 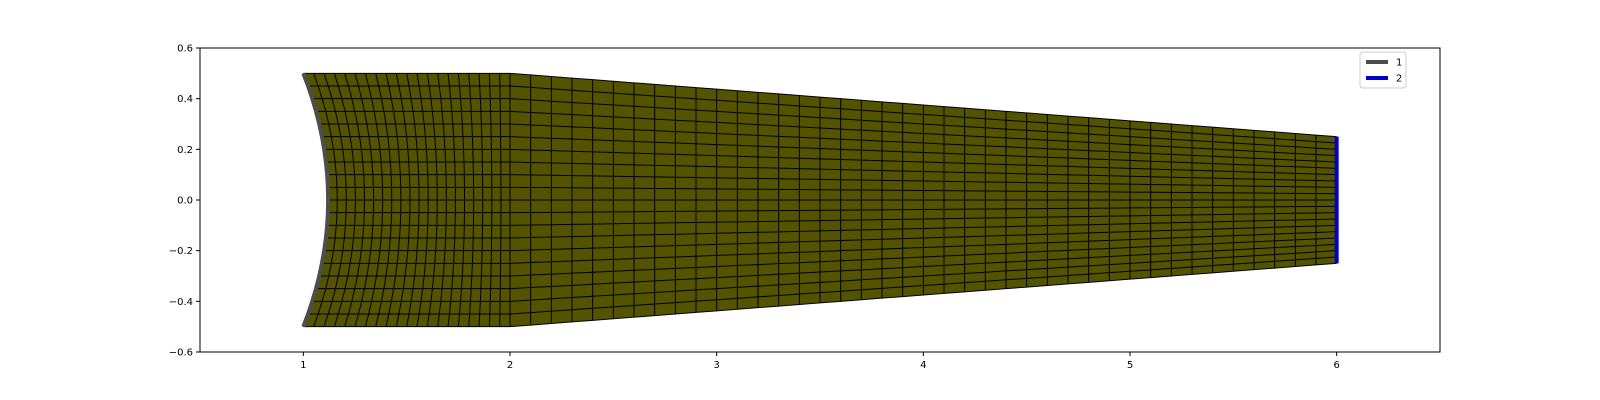 What do you see at coordinates (716, 365) in the screenshot?
I see `x-tick-label: 3` at bounding box center [716, 365].